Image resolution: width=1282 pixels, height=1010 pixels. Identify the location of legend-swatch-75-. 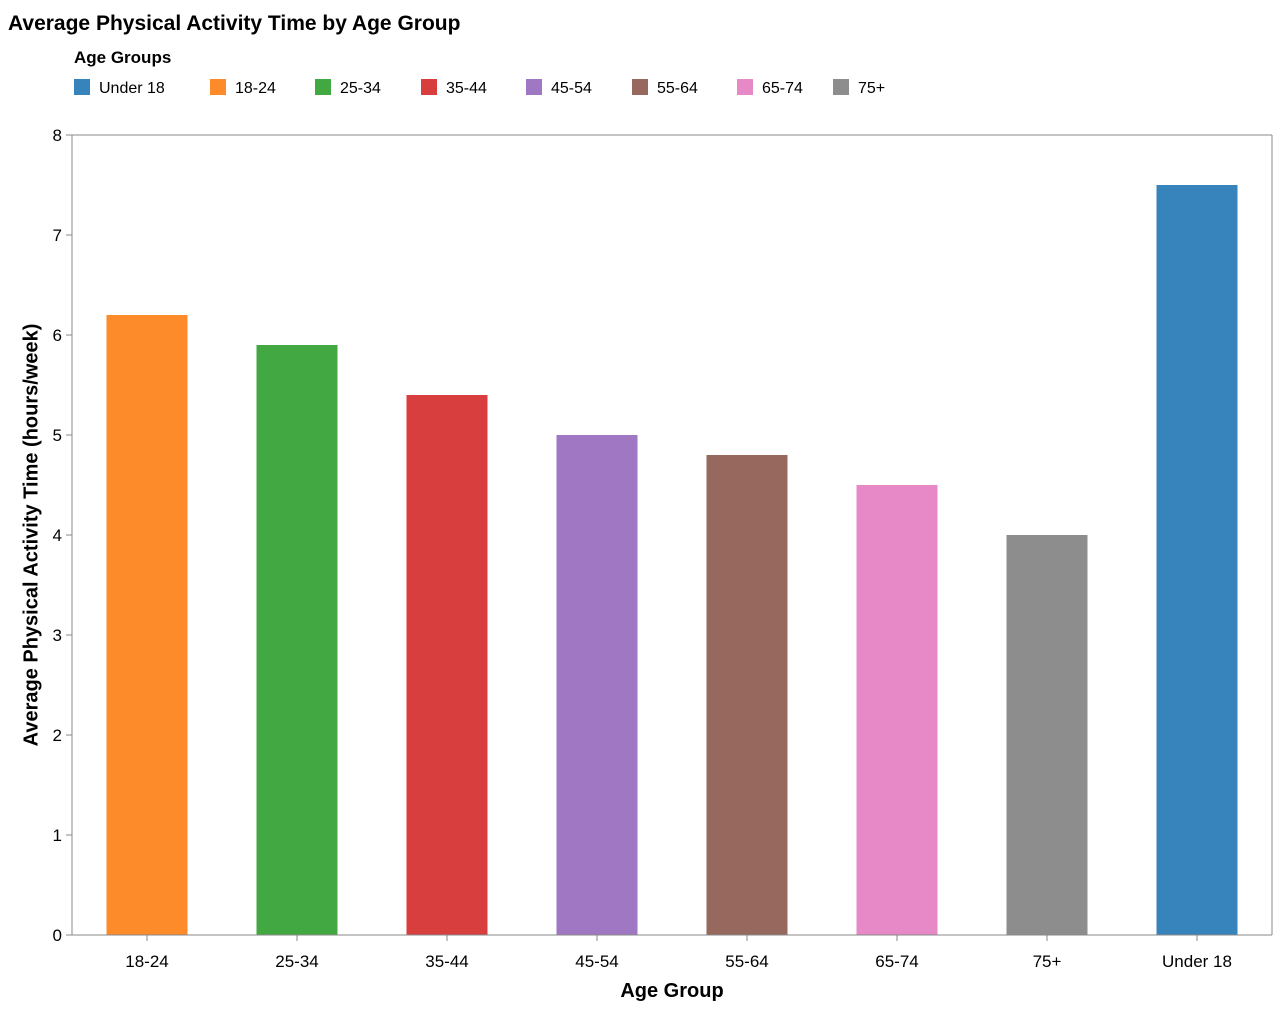
(841, 87).